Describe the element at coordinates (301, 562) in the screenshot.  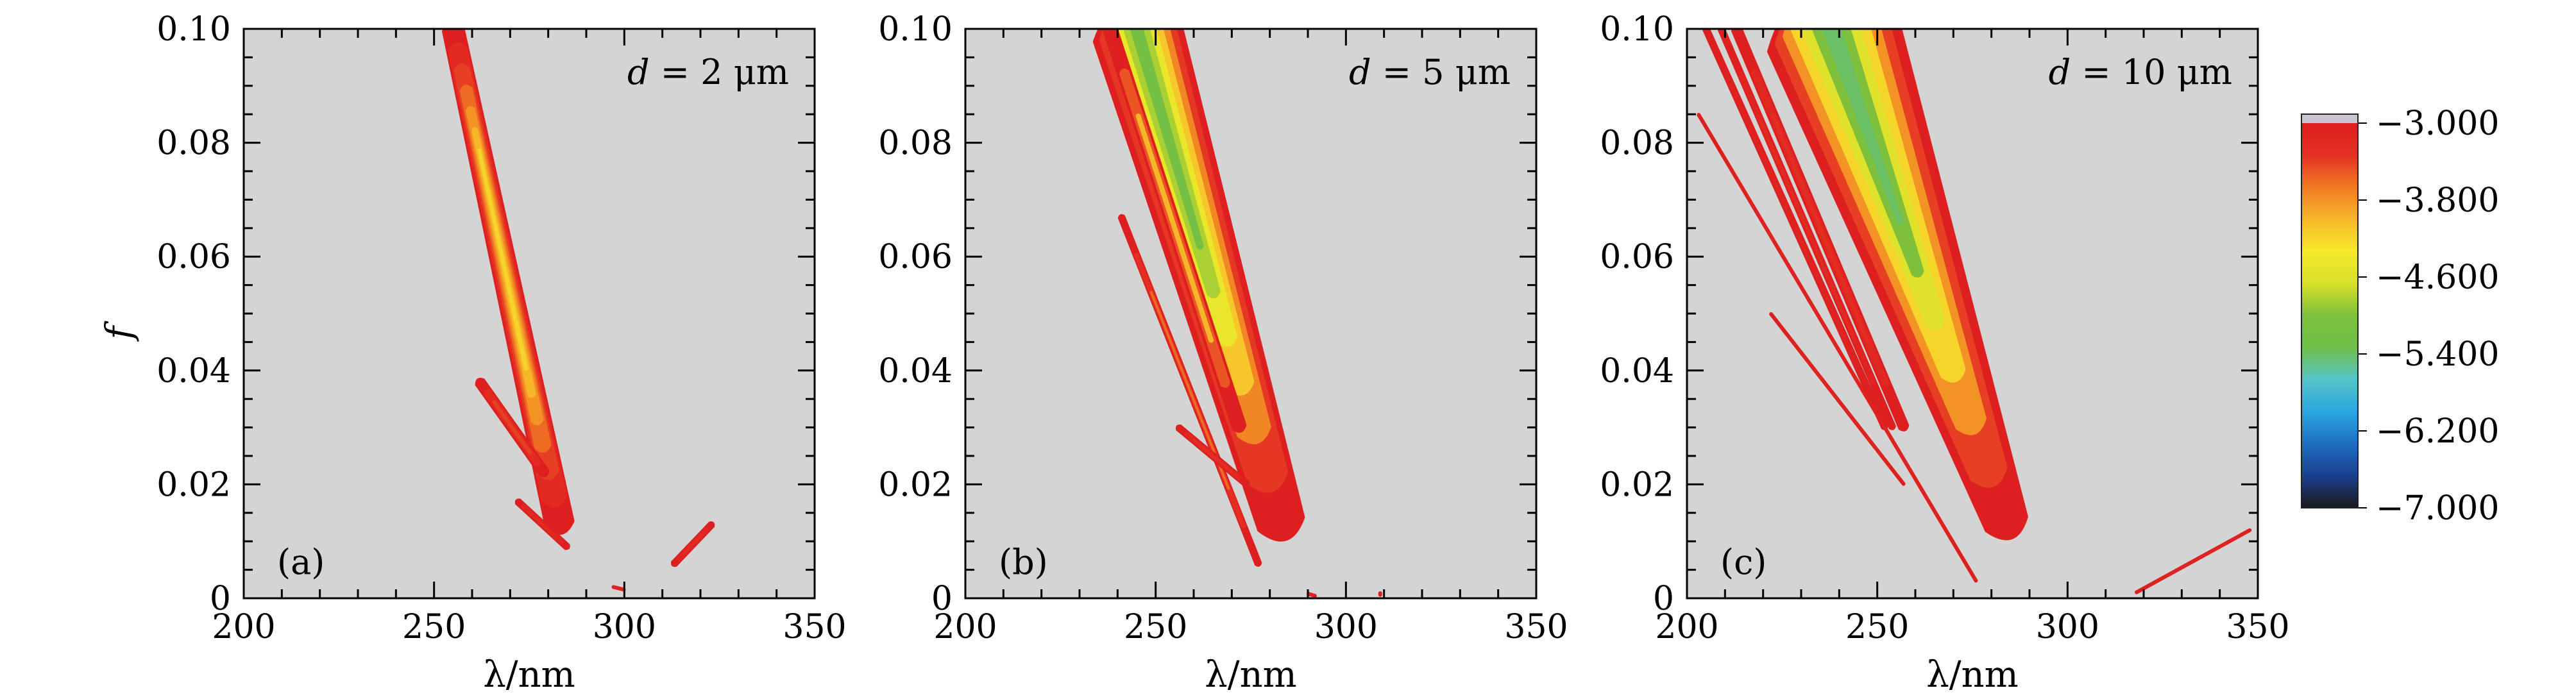
I see `panel-label: (a)` at that location.